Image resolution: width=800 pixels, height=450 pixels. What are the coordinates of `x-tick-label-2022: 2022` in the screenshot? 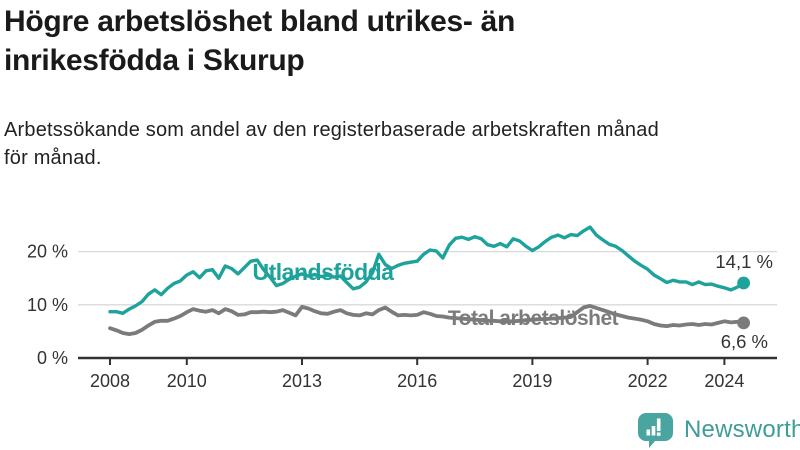 It's located at (648, 381).